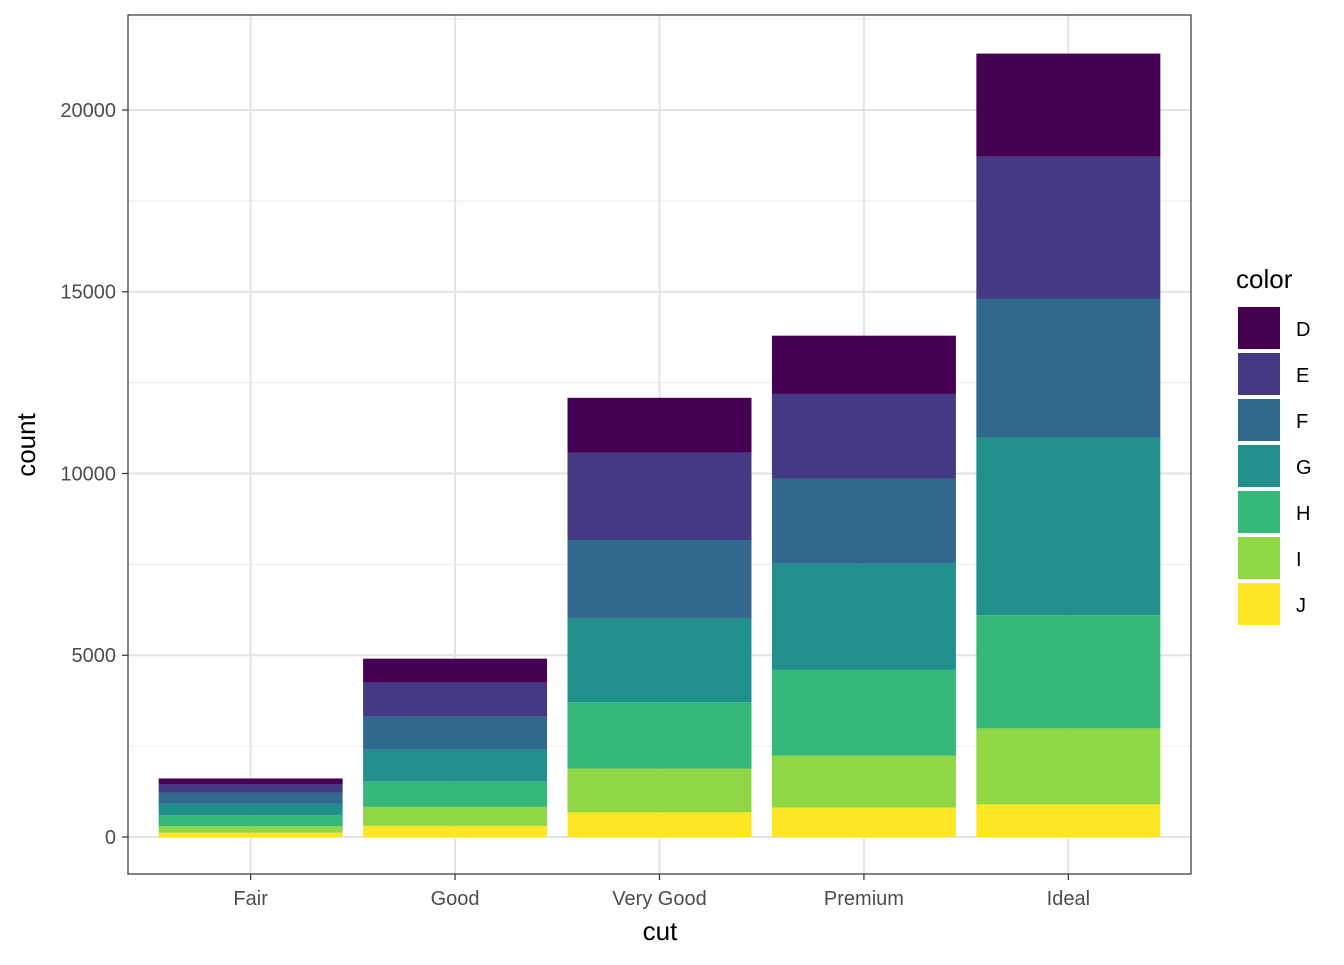  Describe the element at coordinates (250, 899) in the screenshot. I see `x-tick-label: Fair` at that location.